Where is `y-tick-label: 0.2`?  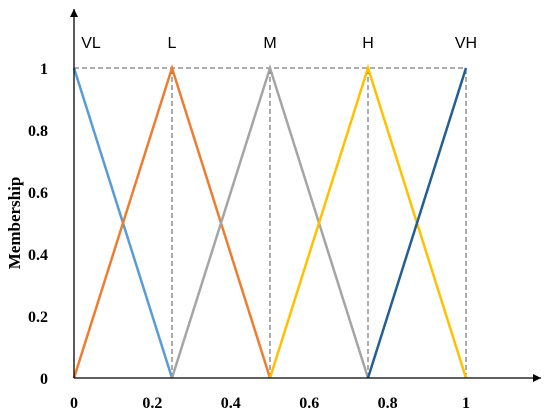 y-tick-label: 0.2 is located at coordinates (38, 317).